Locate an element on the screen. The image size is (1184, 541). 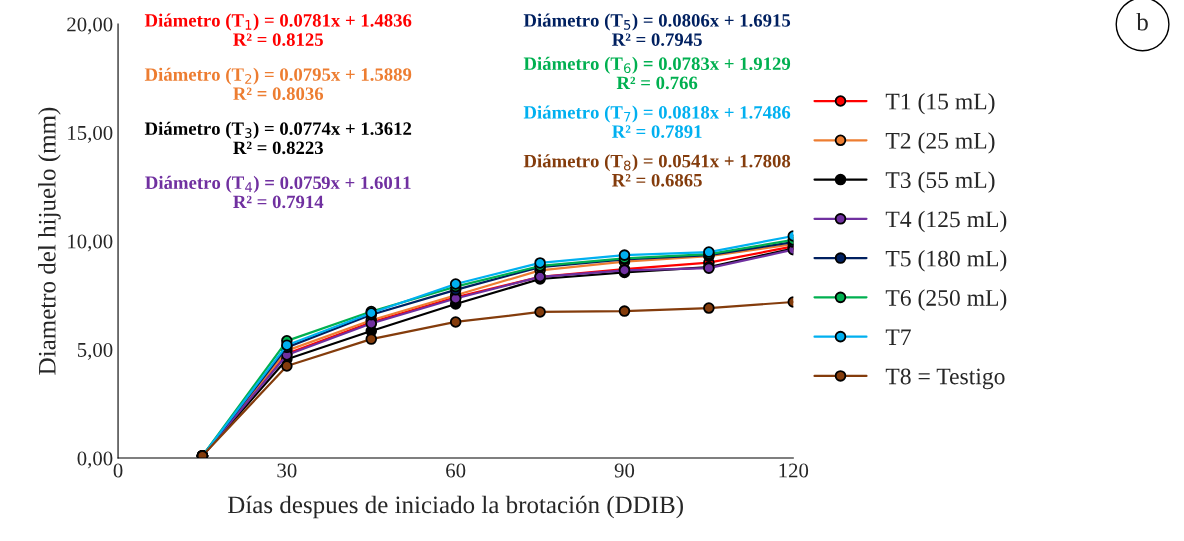
x-tick-label: 60 is located at coordinates (456, 470).